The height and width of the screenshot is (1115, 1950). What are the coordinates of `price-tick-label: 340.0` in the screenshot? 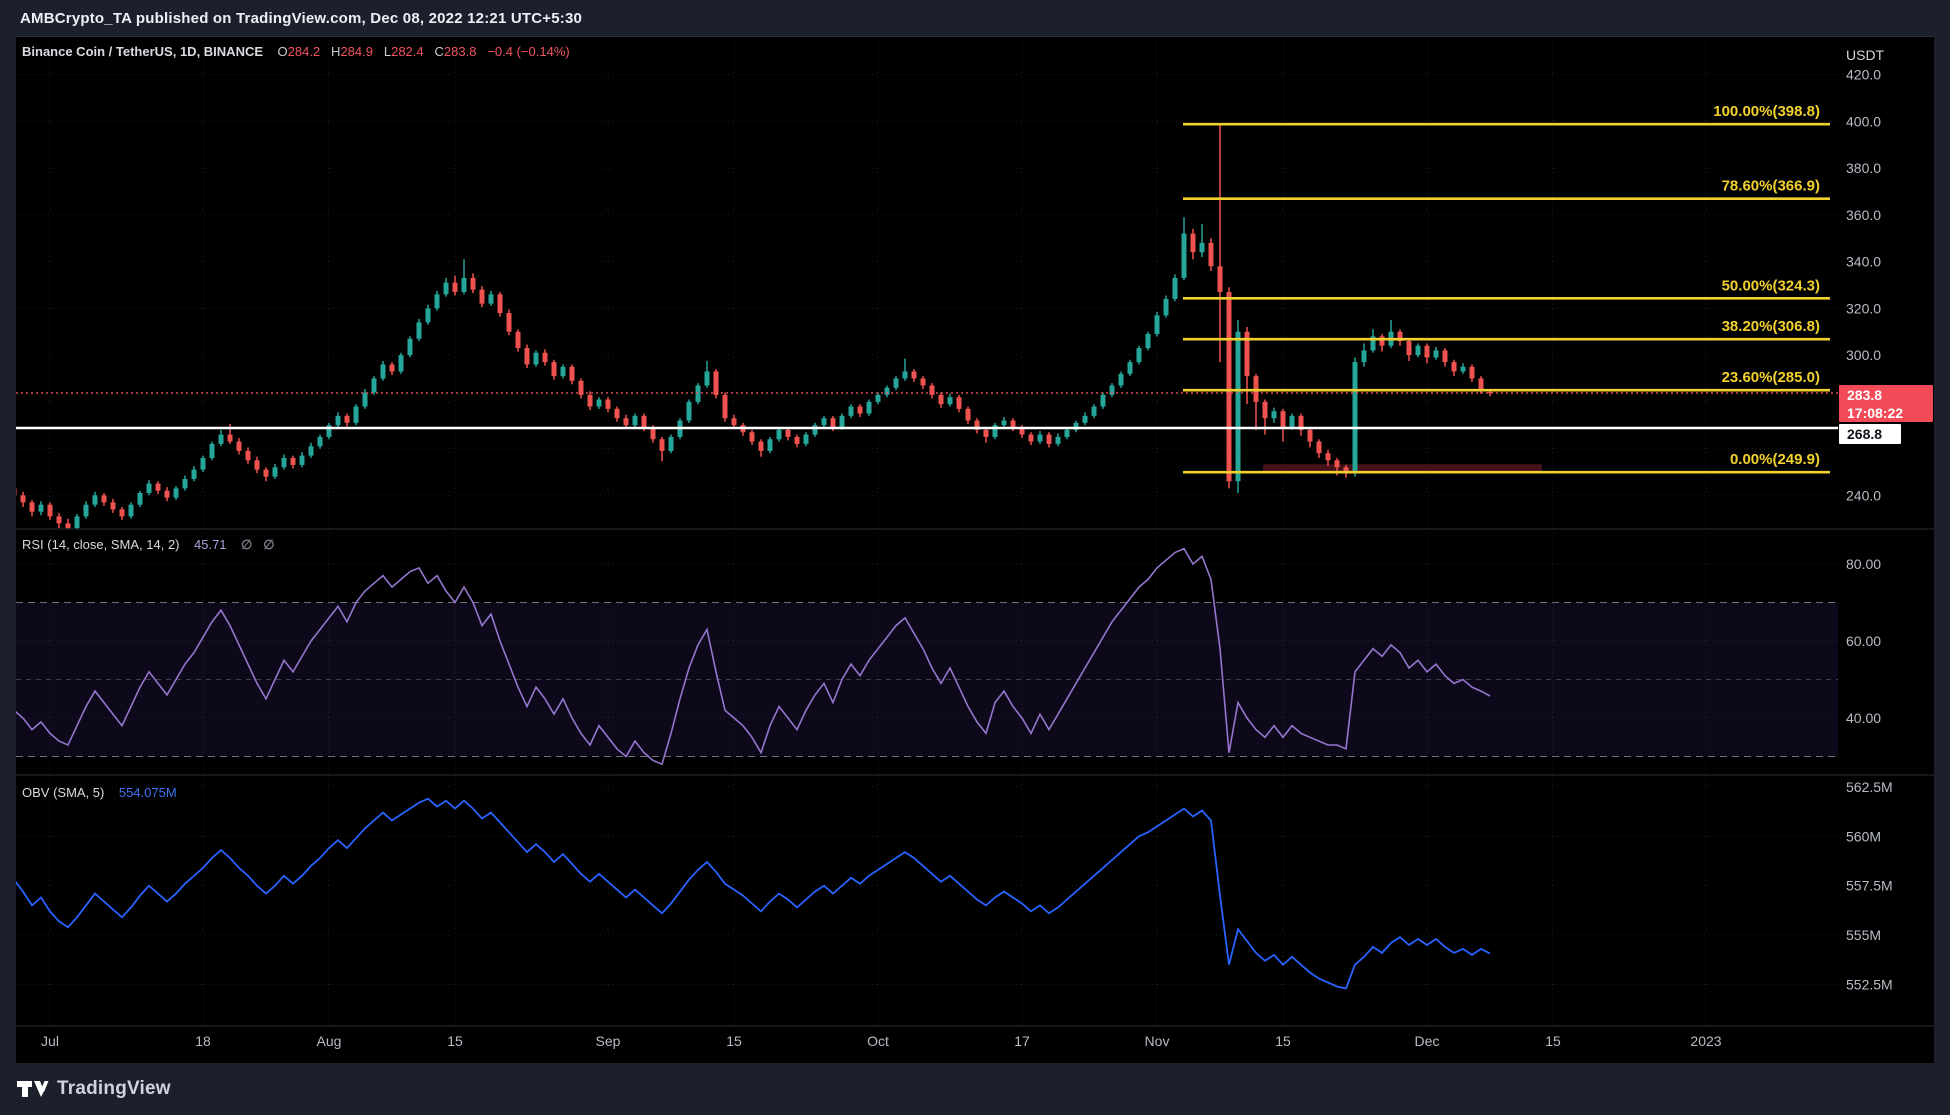 It's located at (1863, 262).